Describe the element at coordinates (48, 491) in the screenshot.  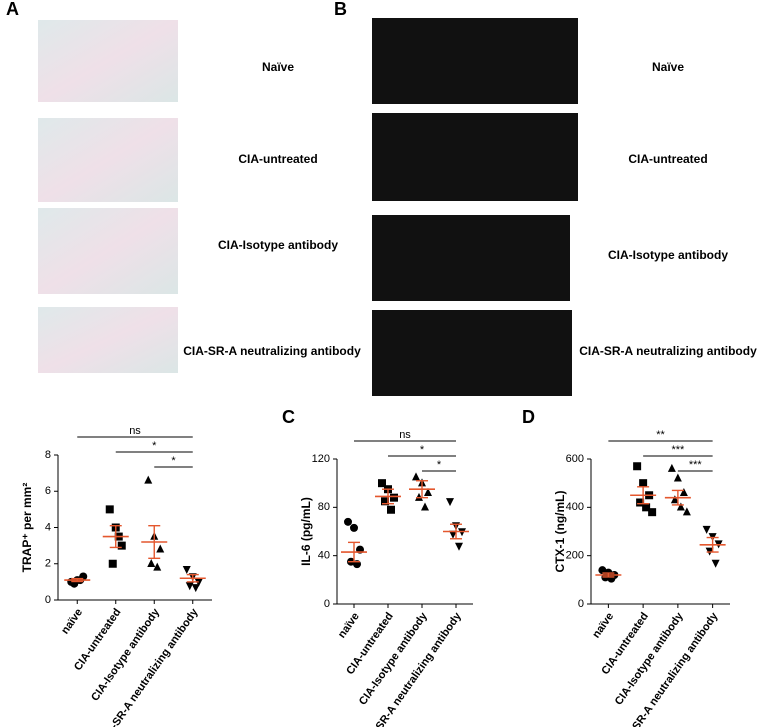
I see `y-tick-label: 6` at that location.